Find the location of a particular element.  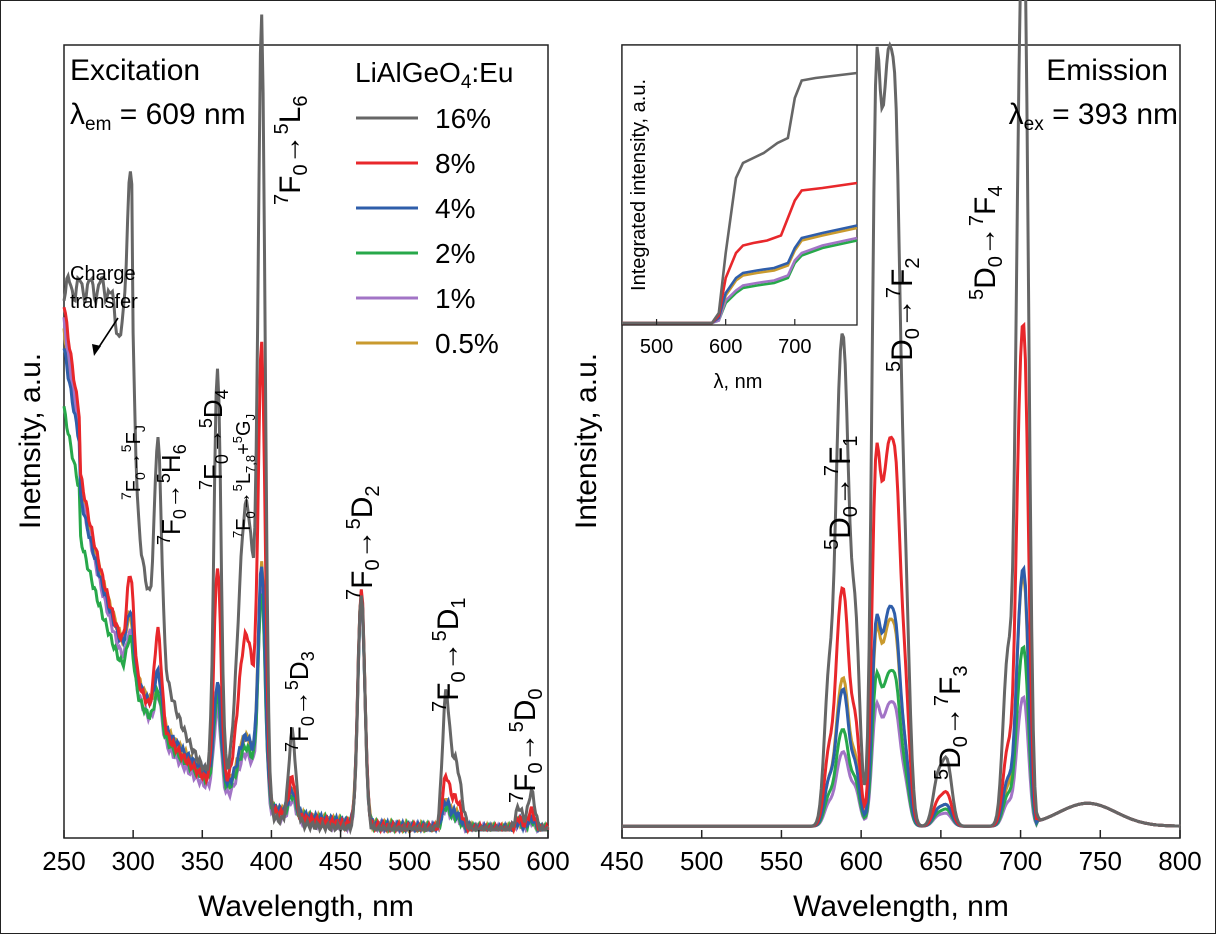

label-7F0-5D0: 7F0→5D0 is located at coordinates (526, 746).